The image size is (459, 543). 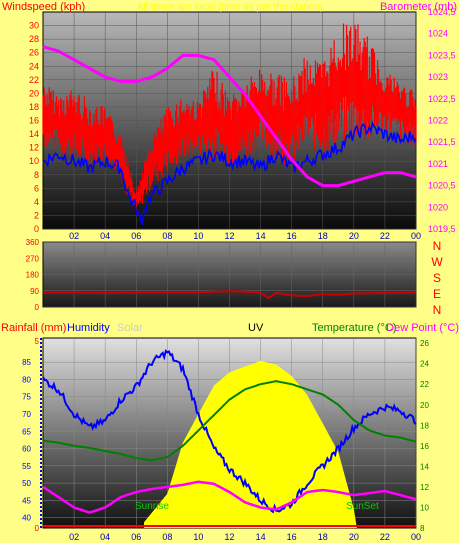 I want to click on compass-label-4: N, so click(x=437, y=310).